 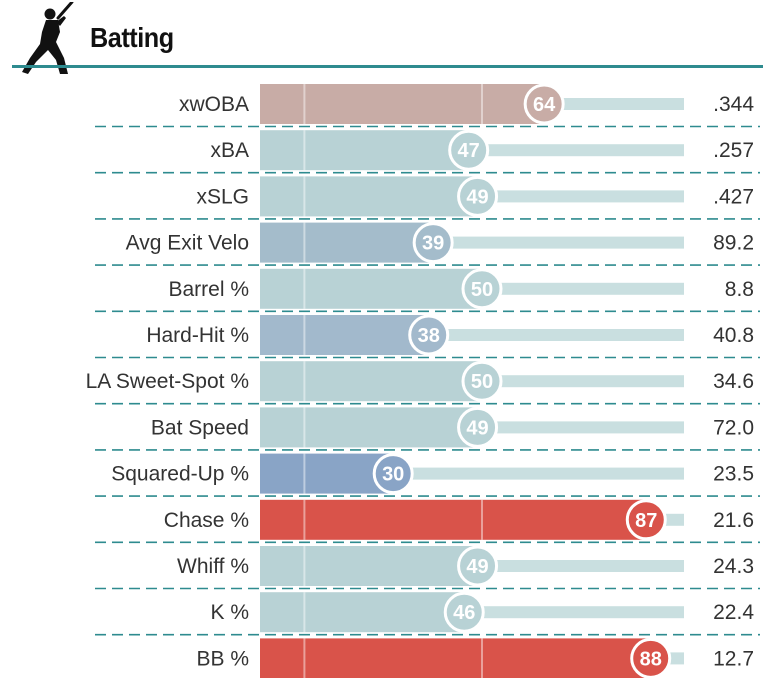 What do you see at coordinates (733, 381) in the screenshot?
I see `stat-value: 34.6` at bounding box center [733, 381].